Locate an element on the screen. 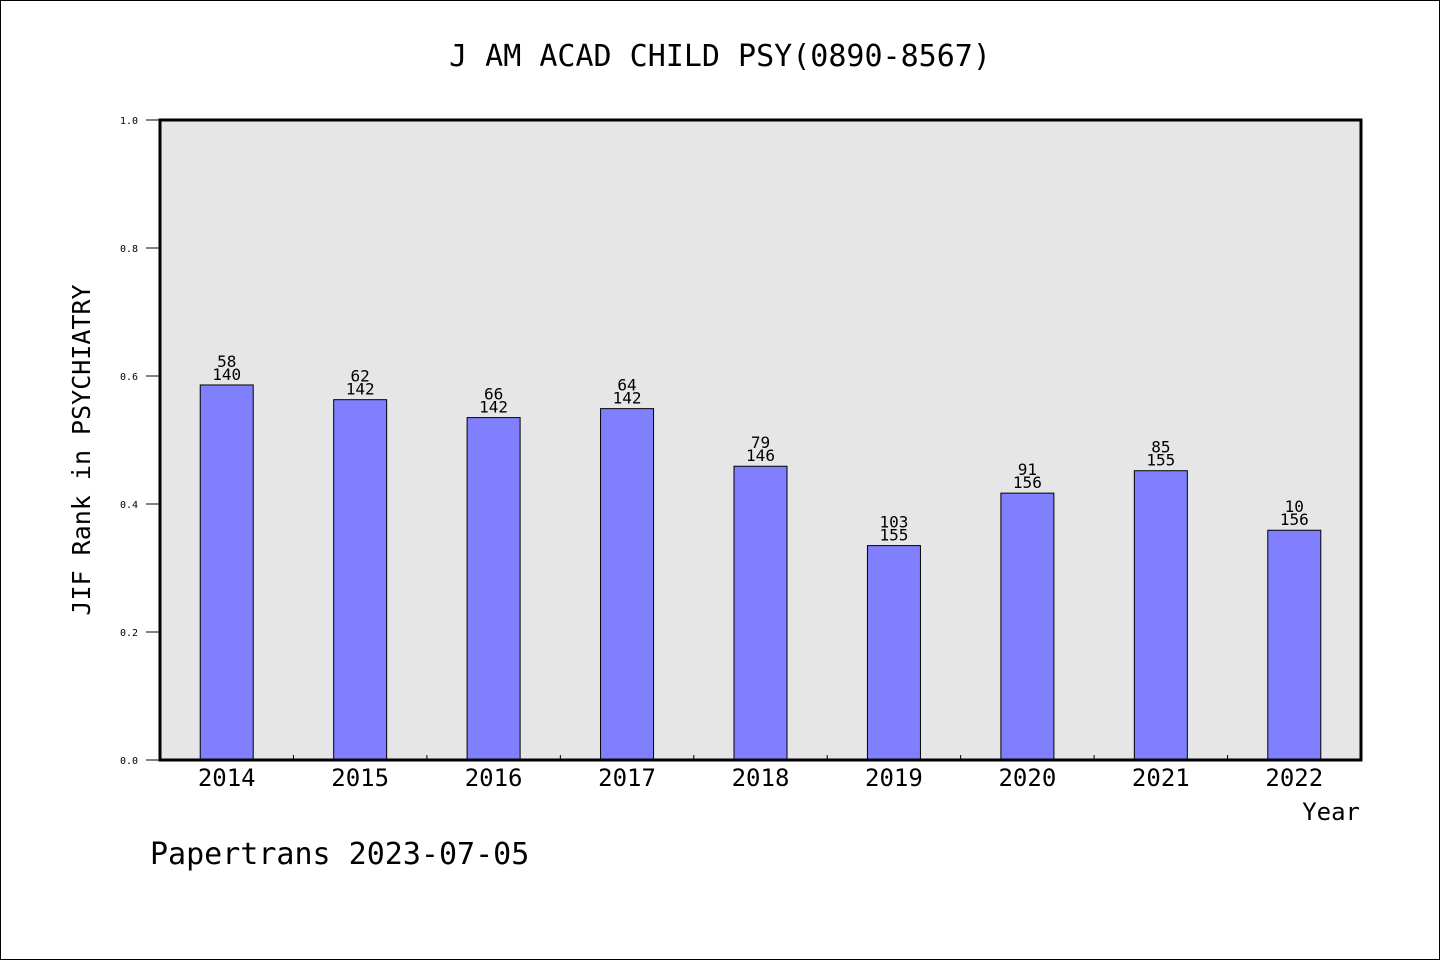 Image resolution: width=1440 pixels, height=960 pixels. y-tick-label: 0.2 is located at coordinates (129, 633).